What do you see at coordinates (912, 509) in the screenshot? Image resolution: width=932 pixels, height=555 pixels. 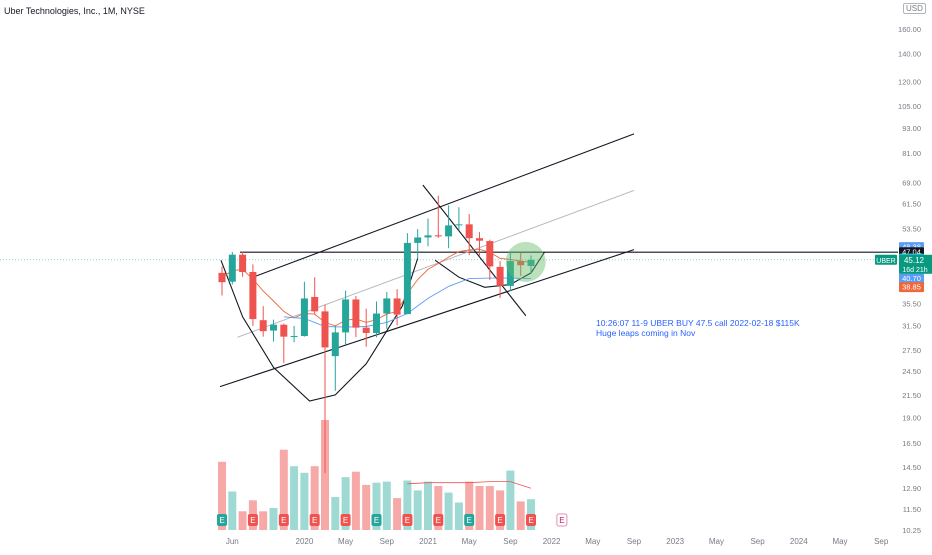 I see `price-tick-label: 11.50` at bounding box center [912, 509].